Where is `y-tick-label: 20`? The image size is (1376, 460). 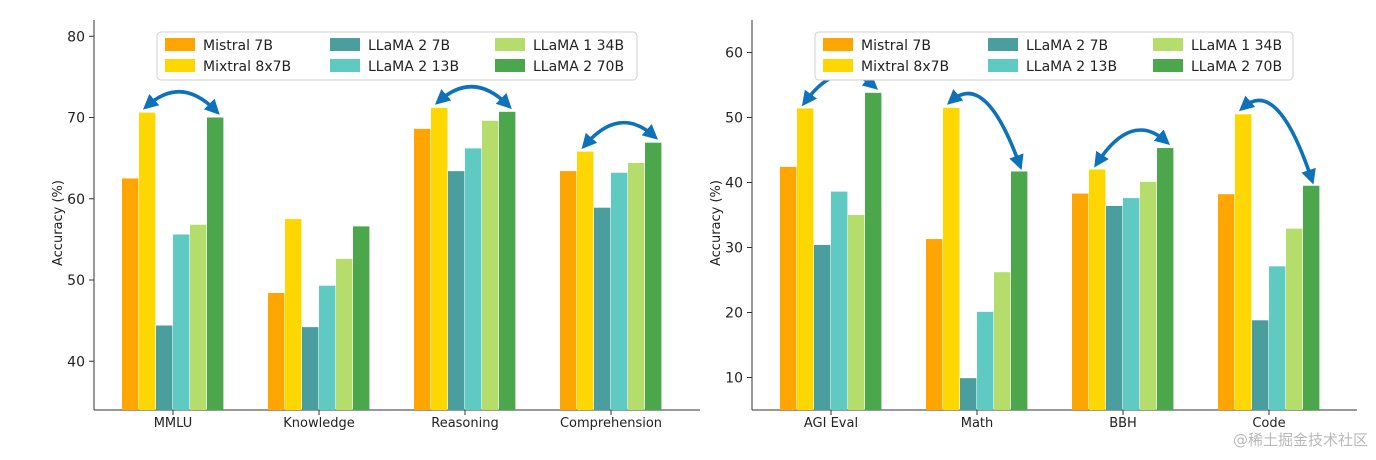 y-tick-label: 20 is located at coordinates (734, 314).